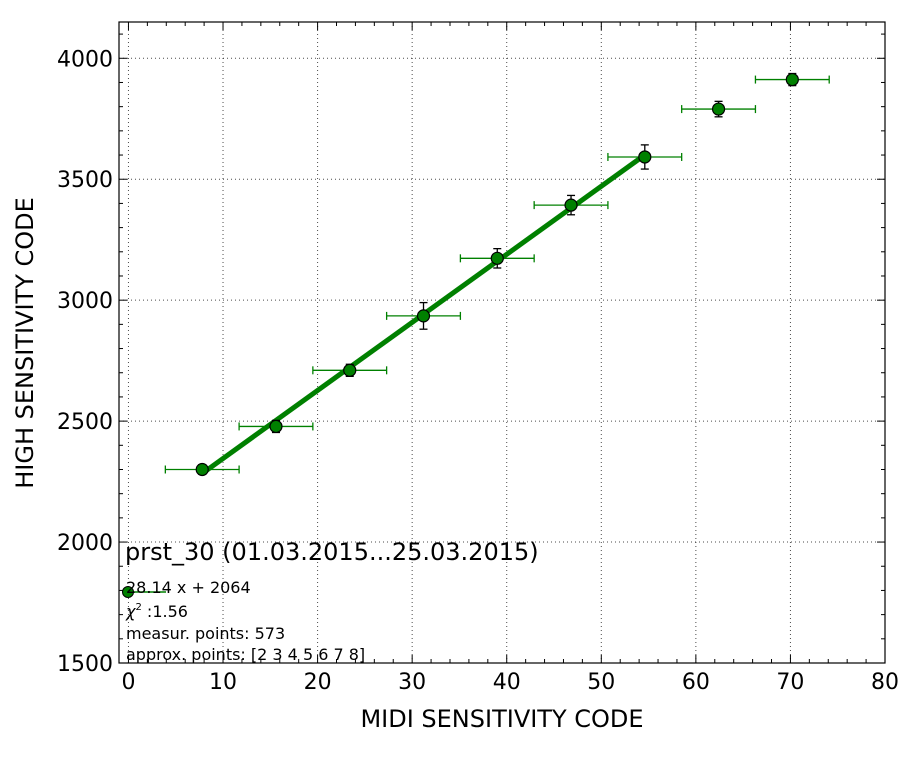  What do you see at coordinates (25, 343) in the screenshot?
I see `y-axis-label: HIGH SENSITIVITY CODE` at bounding box center [25, 343].